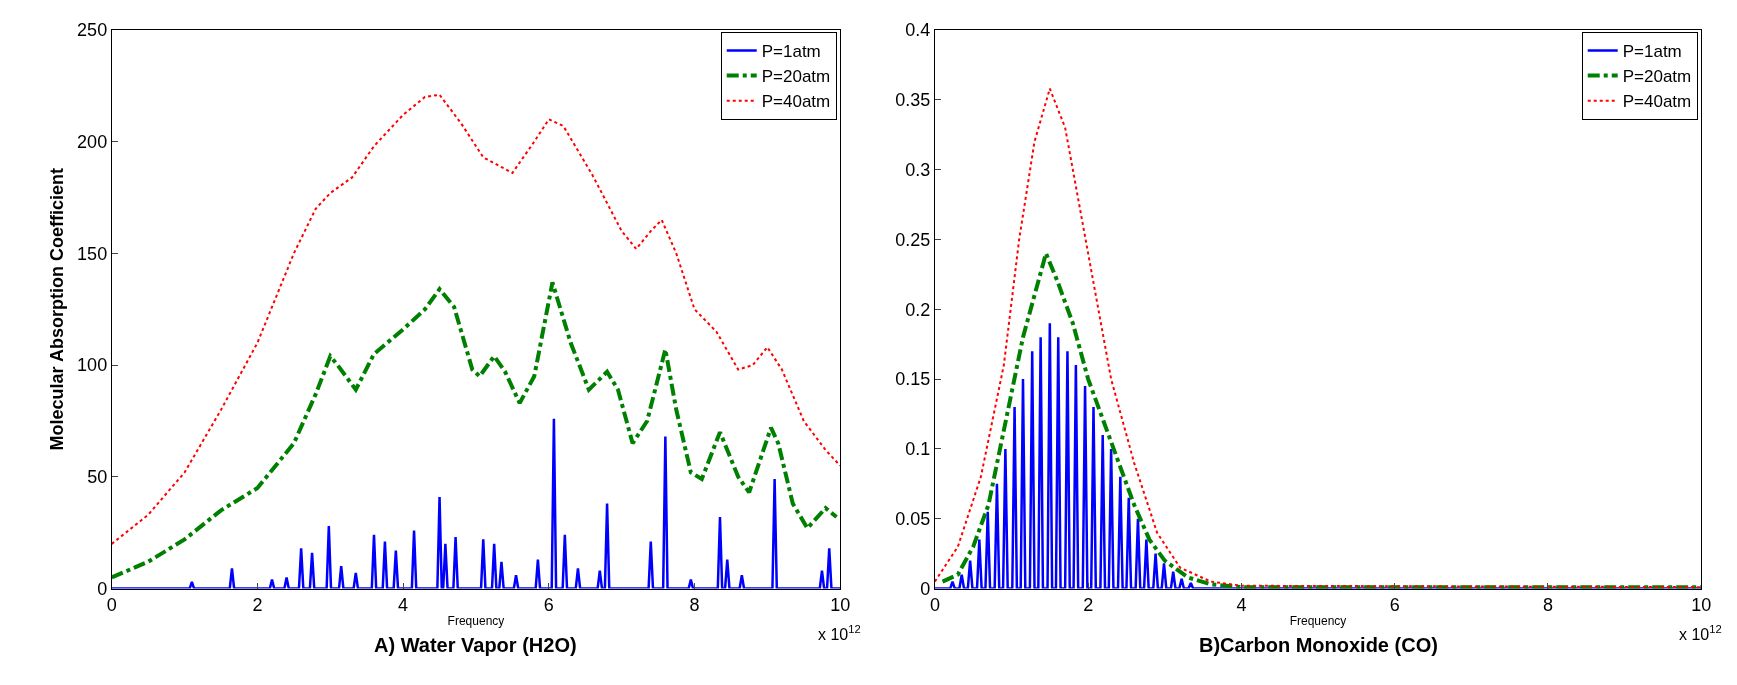 The width and height of the screenshot is (1737, 685). I want to click on y-tick-label: 0.3, so click(918, 169).